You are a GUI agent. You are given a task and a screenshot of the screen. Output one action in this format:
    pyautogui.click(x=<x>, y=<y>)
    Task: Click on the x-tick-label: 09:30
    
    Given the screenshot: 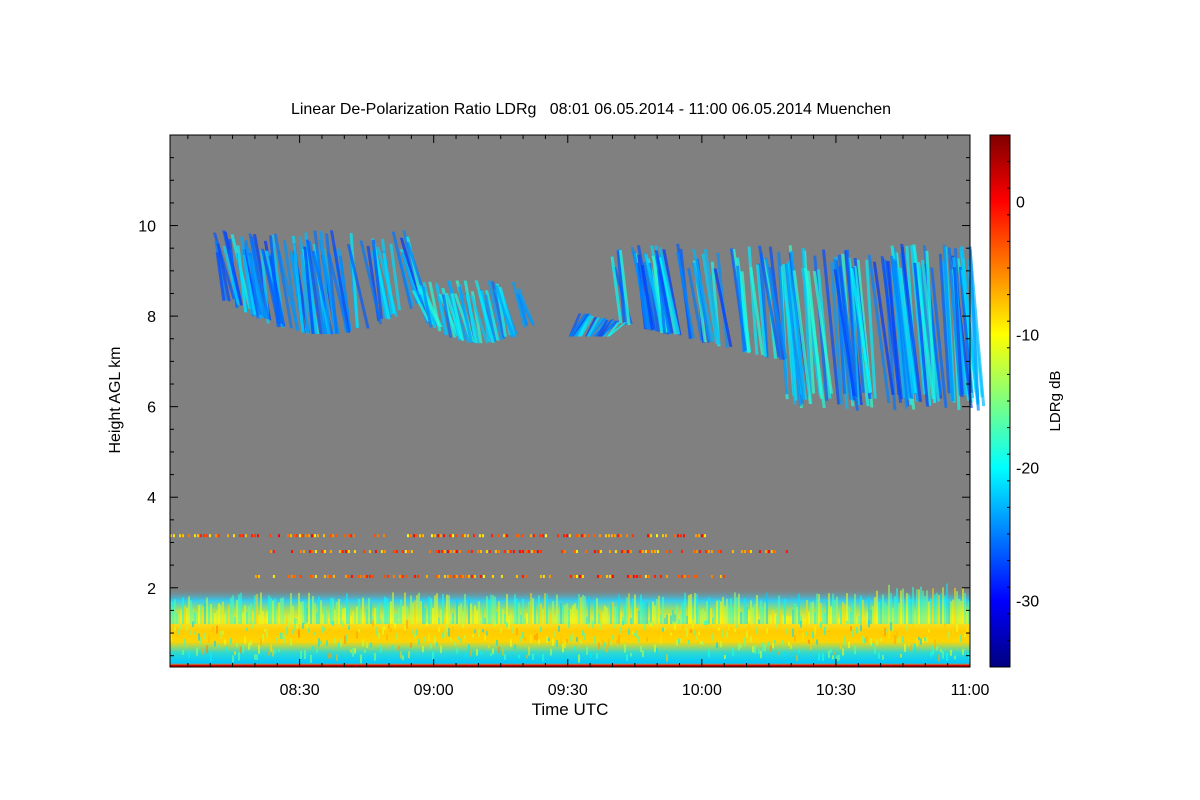 What is the action you would take?
    pyautogui.click(x=568, y=690)
    